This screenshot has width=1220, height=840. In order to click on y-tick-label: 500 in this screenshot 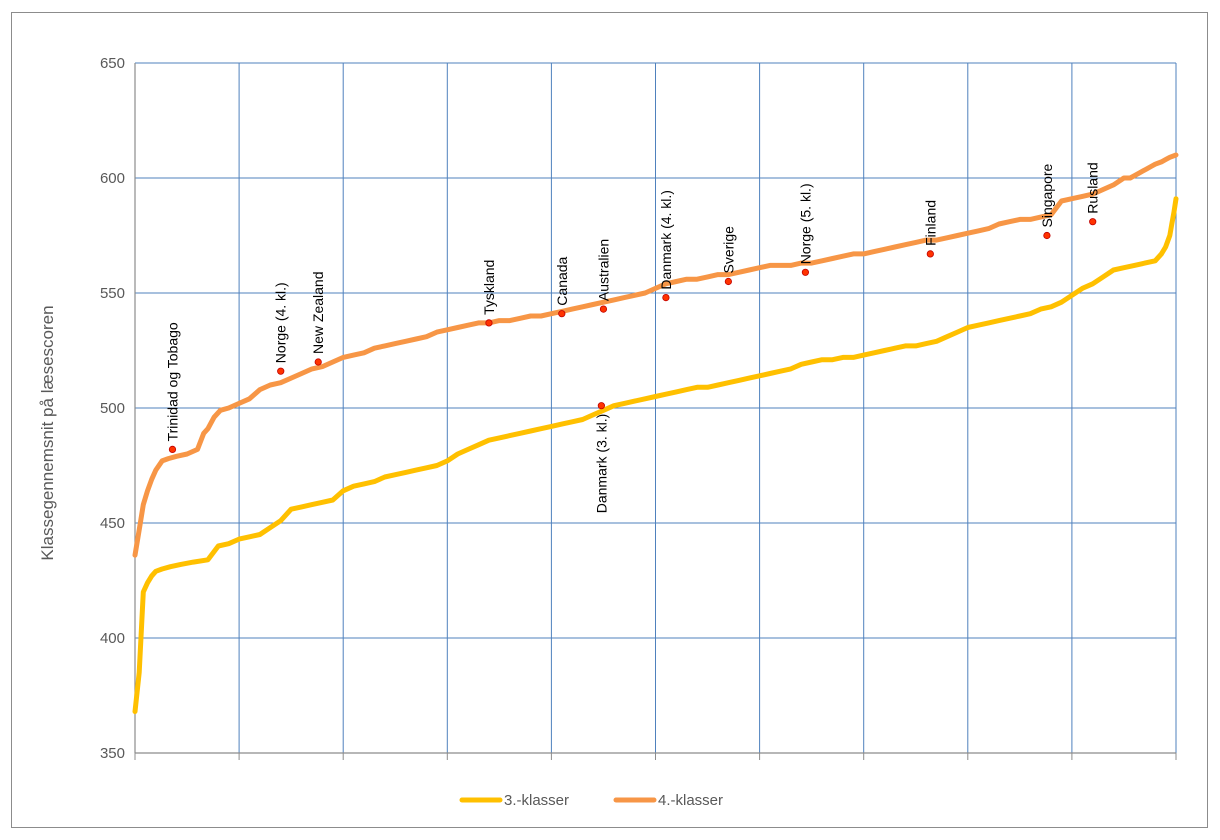, I will do `click(112, 408)`.